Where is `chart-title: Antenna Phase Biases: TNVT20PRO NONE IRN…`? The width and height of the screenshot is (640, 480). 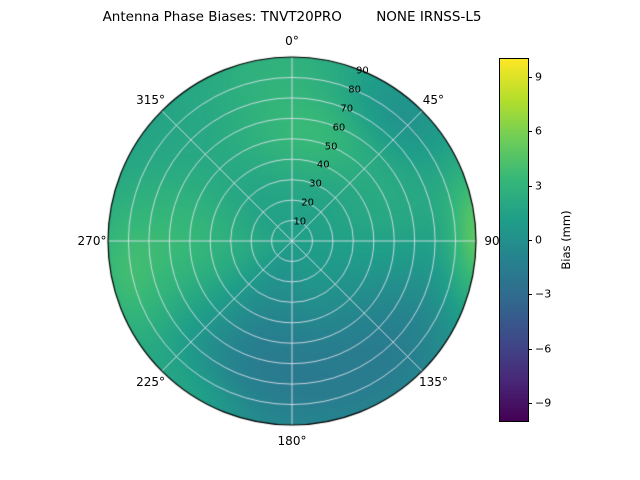
chart-title: Antenna Phase Biases: TNVT20PRO NONE IRN… is located at coordinates (292, 17).